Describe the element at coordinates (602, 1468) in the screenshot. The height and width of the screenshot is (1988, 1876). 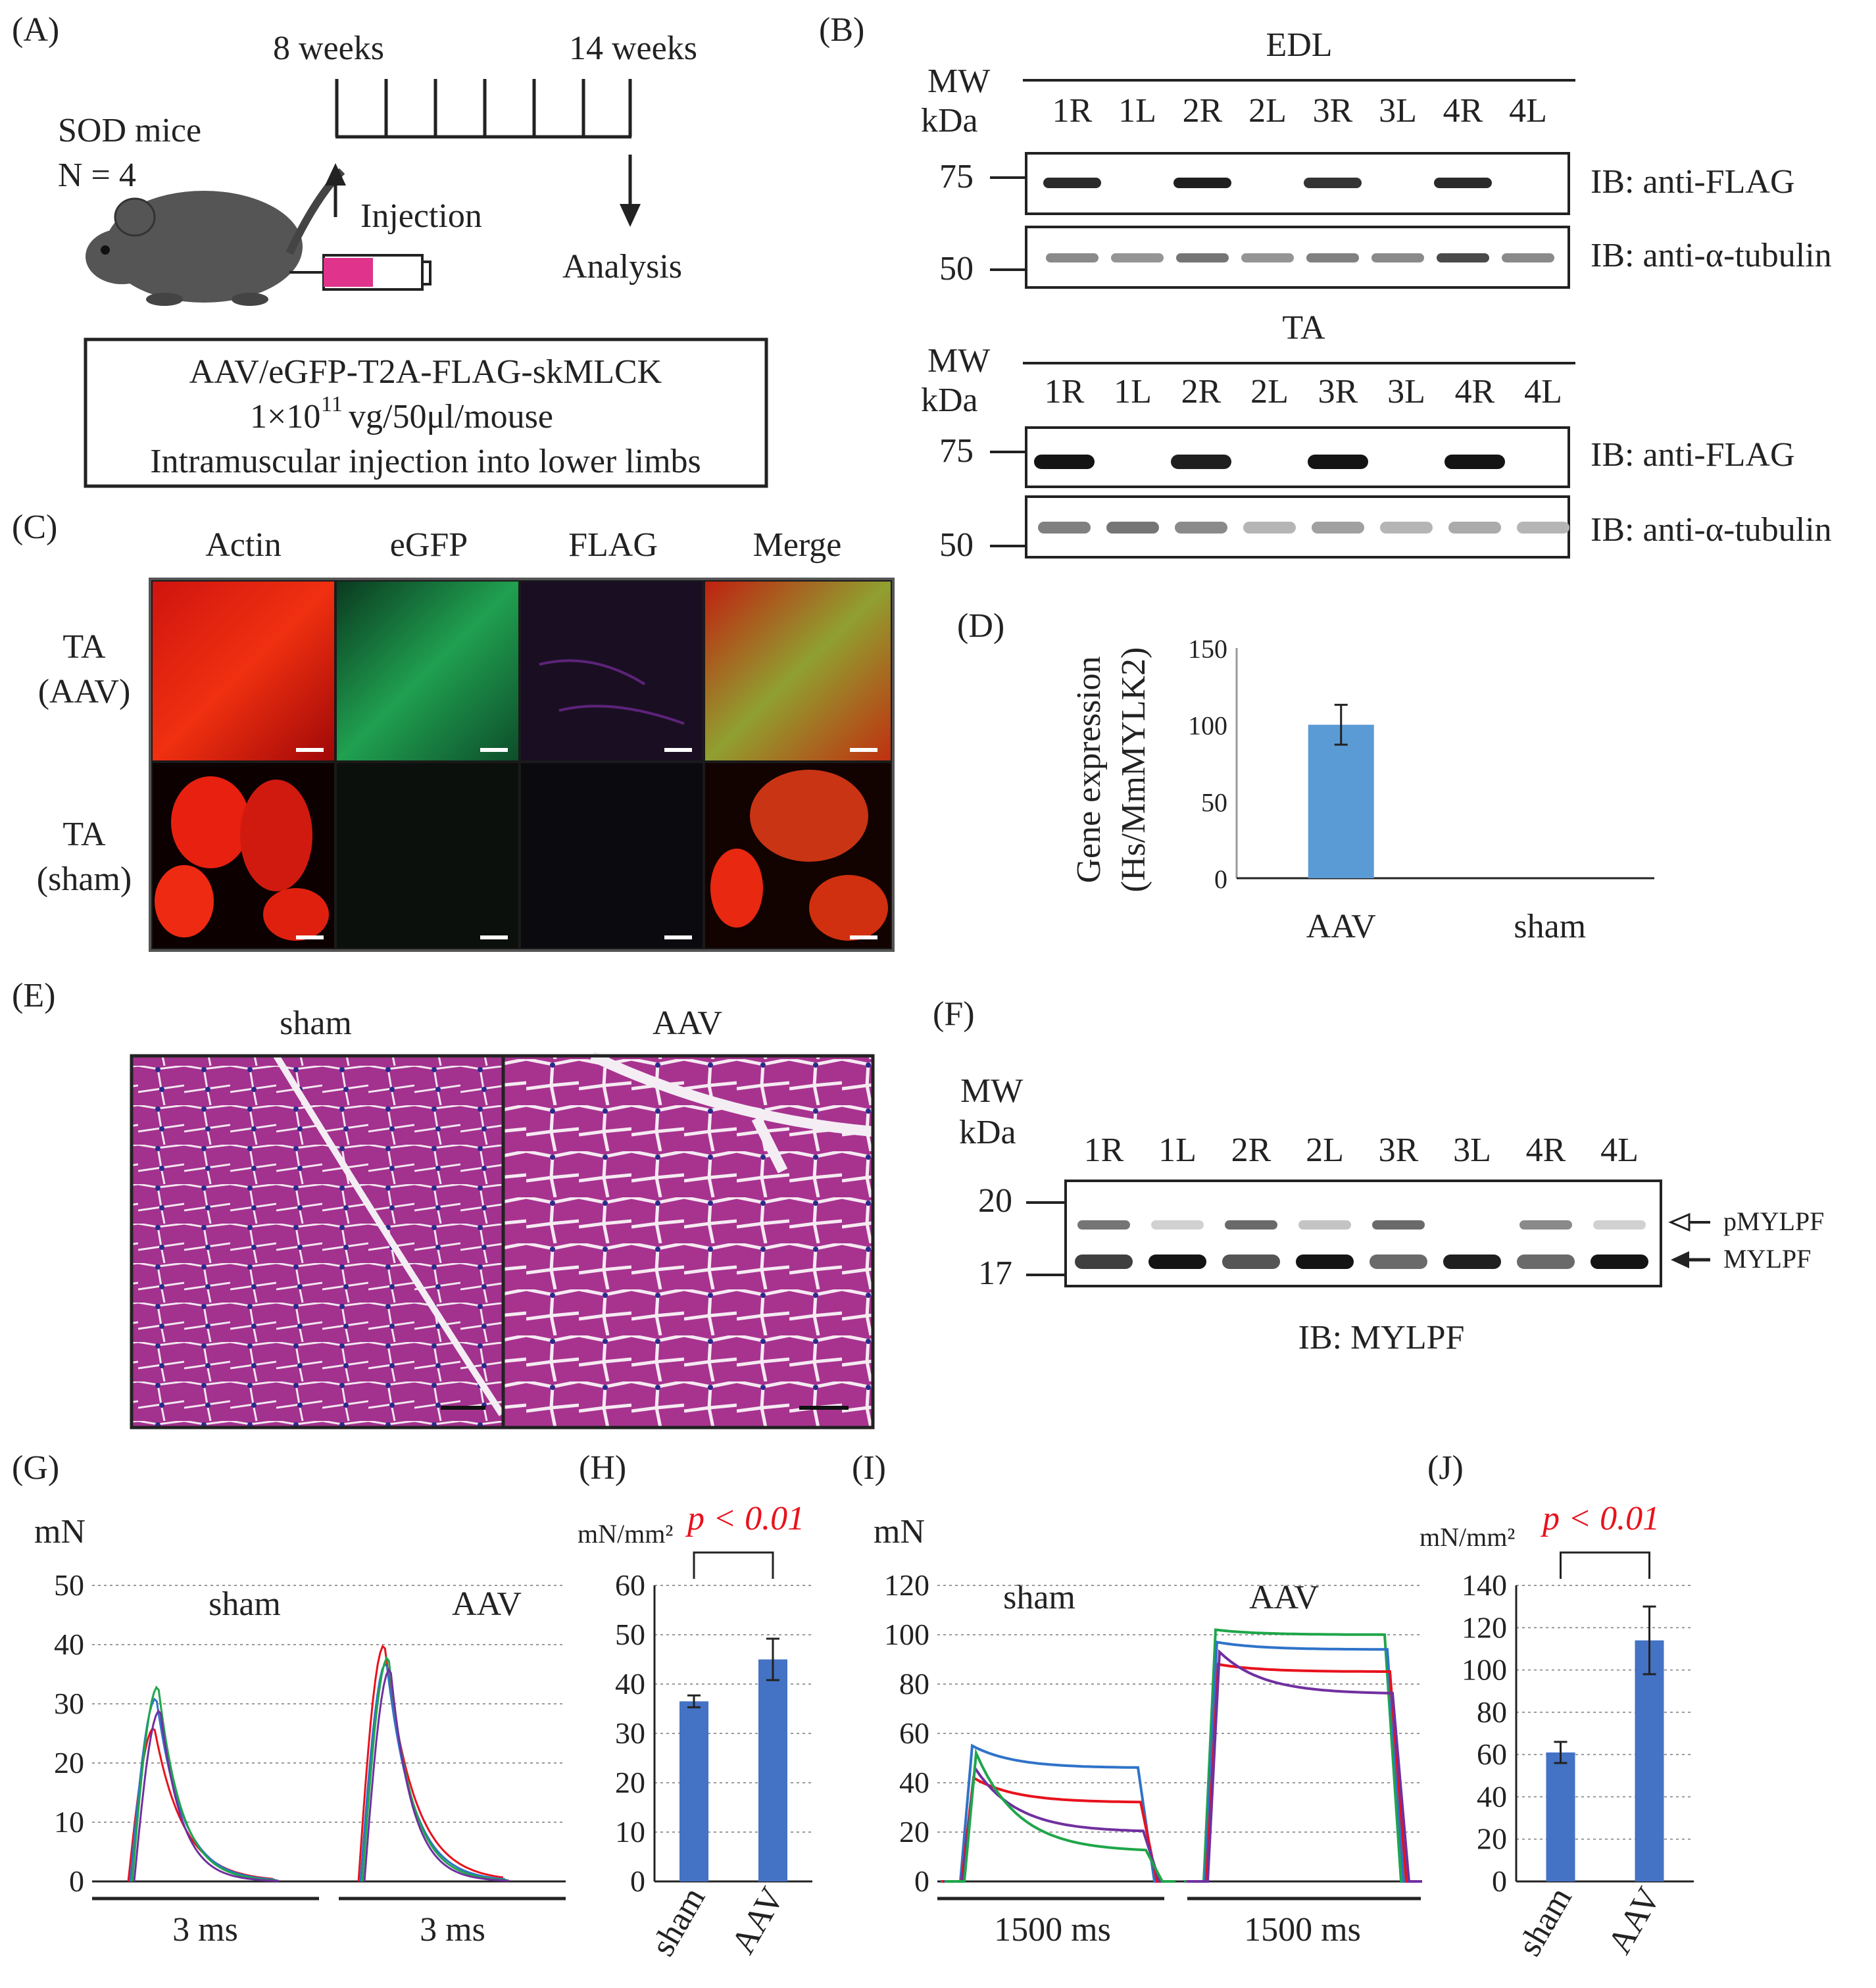
I see `panel-letter-h: (H)` at that location.